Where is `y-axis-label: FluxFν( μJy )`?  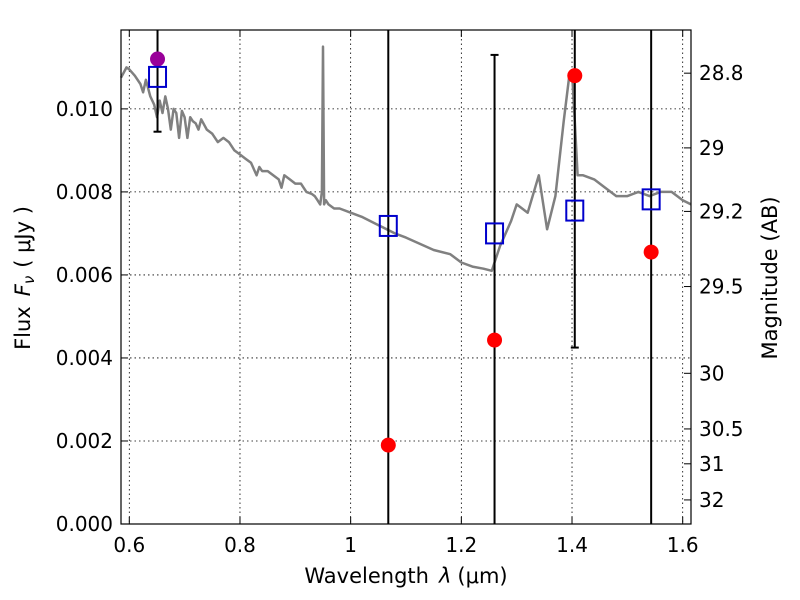 y-axis-label: FluxFν( μJy ) is located at coordinates (24, 278).